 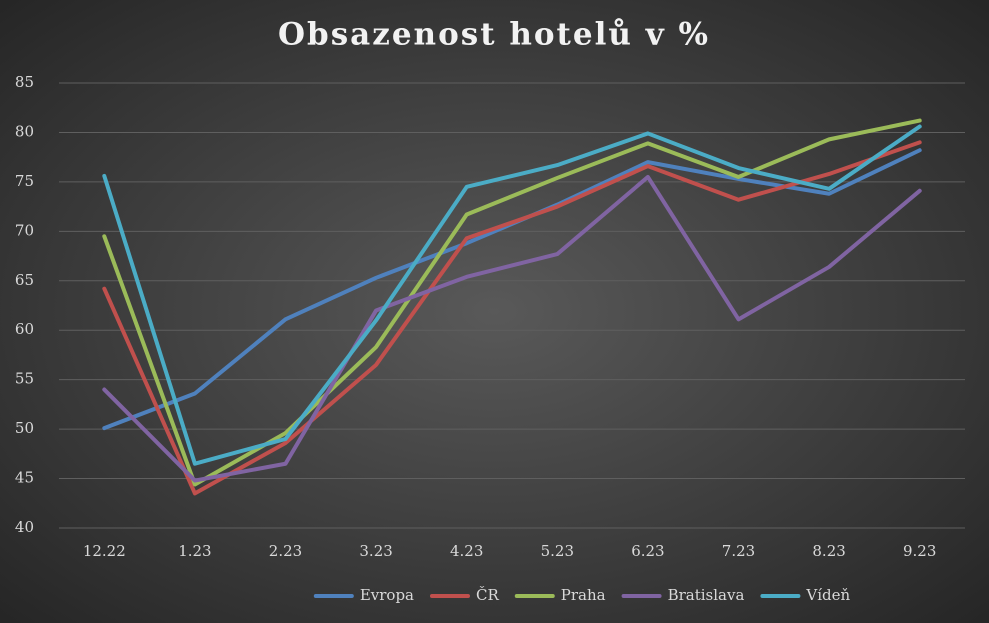 What do you see at coordinates (706, 595) in the screenshot?
I see `legend-label: Bratislava` at bounding box center [706, 595].